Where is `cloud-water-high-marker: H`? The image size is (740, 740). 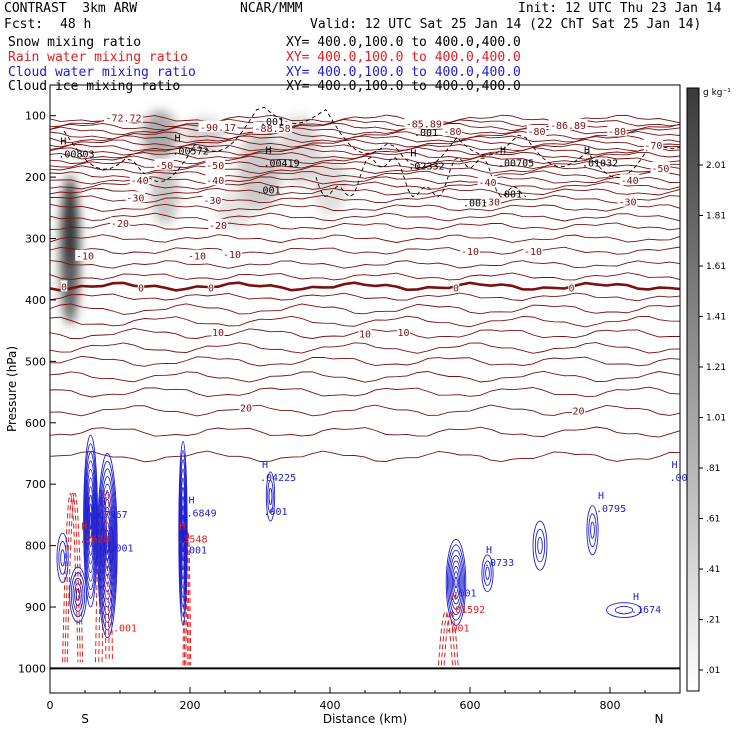
cloud-water-high-marker: H is located at coordinates (192, 501).